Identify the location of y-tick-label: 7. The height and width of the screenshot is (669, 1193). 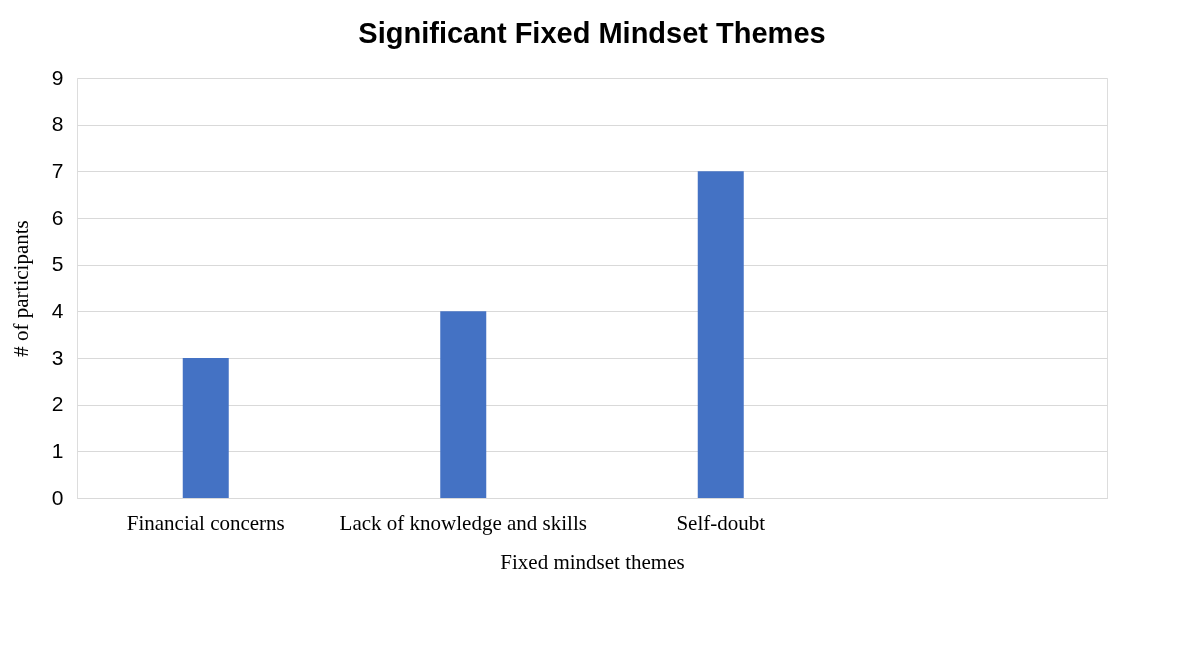
(57, 170).